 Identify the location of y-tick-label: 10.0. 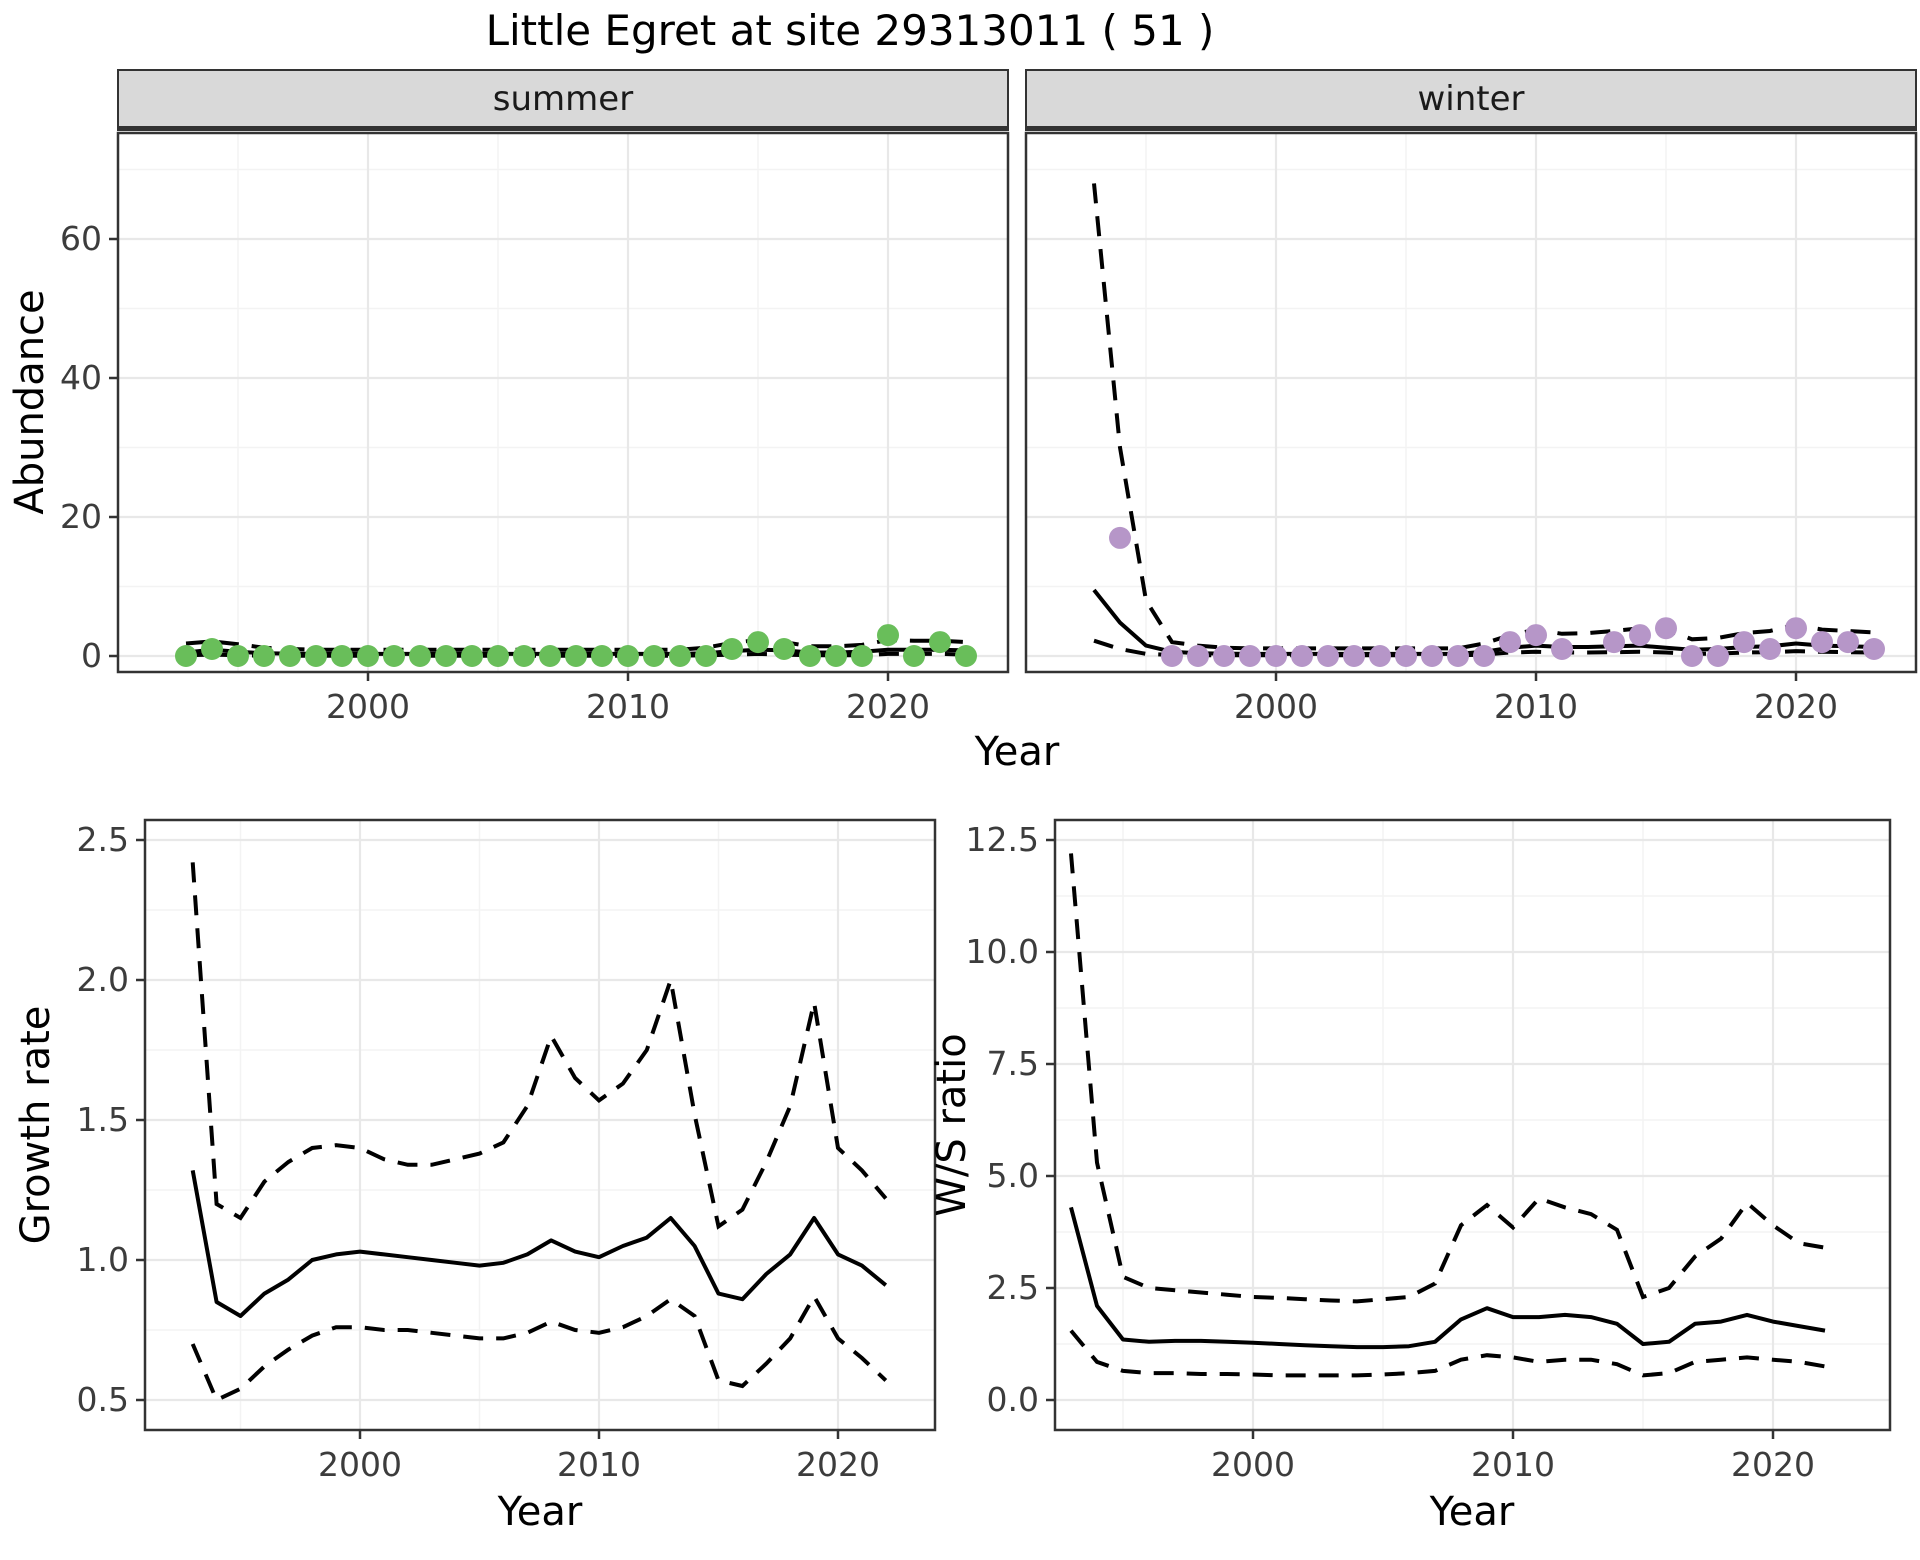
(1002, 951).